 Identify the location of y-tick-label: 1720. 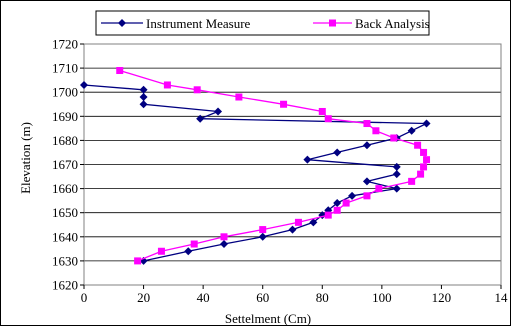
(65, 44).